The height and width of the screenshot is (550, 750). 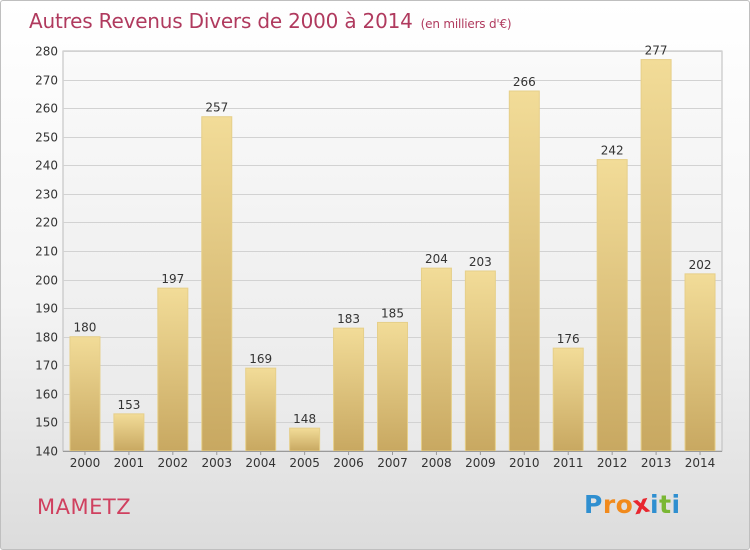 I want to click on x-tick-label: 2013, so click(x=656, y=463).